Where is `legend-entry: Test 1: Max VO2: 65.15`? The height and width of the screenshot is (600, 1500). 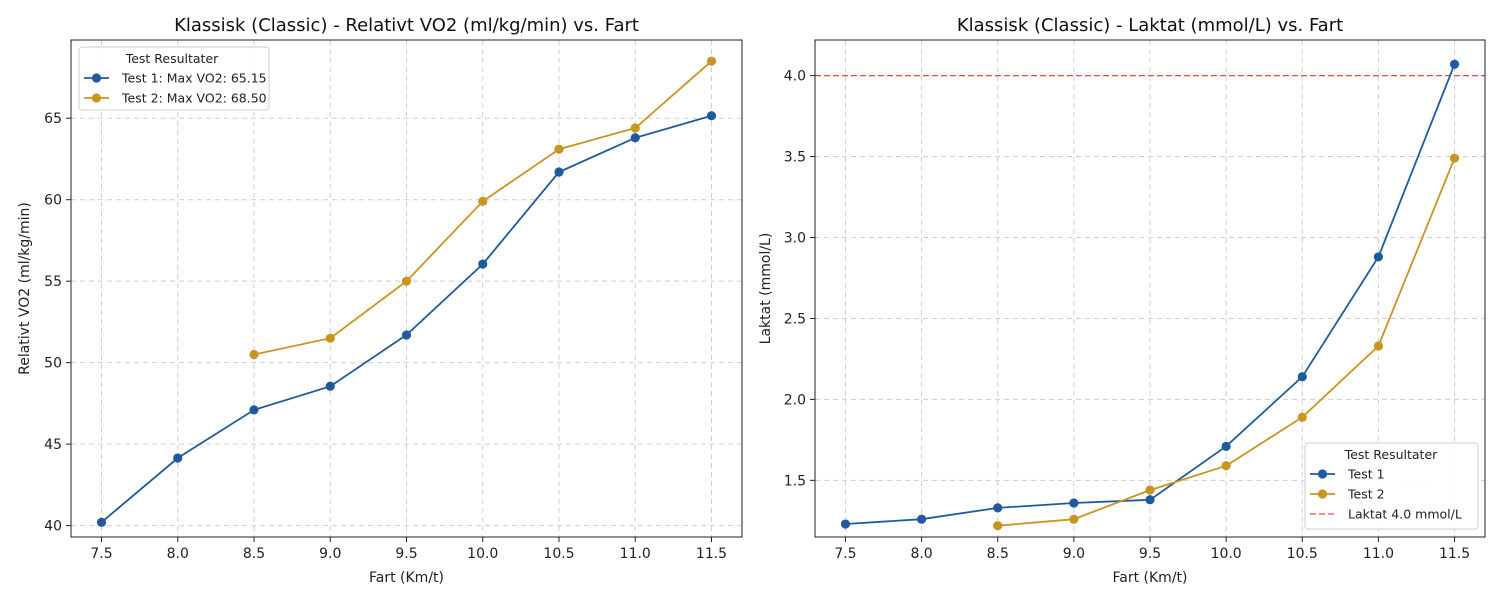
legend-entry: Test 1: Max VO2: 65.15 is located at coordinates (175, 78).